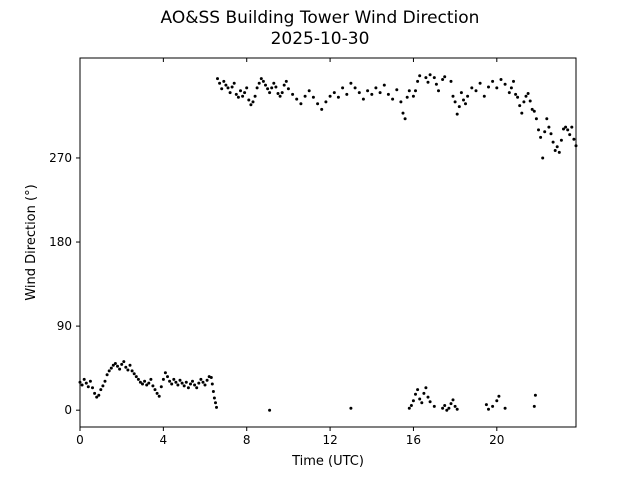  What do you see at coordinates (496, 440) in the screenshot?
I see `x-tick-label: 20` at bounding box center [496, 440].